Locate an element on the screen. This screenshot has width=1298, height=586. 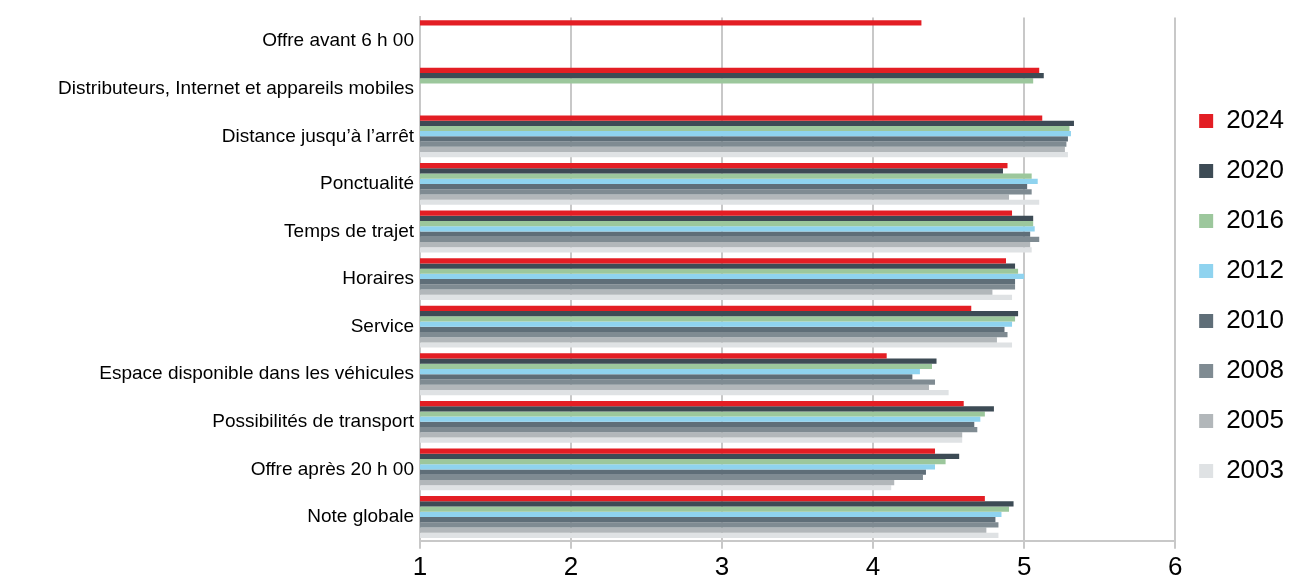
legend-label: 2008 is located at coordinates (1255, 369).